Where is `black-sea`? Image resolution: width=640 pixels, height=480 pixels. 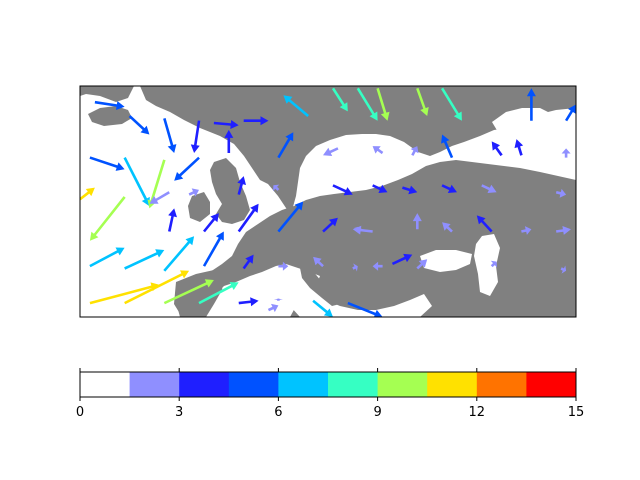
black-sea is located at coordinates (446, 261).